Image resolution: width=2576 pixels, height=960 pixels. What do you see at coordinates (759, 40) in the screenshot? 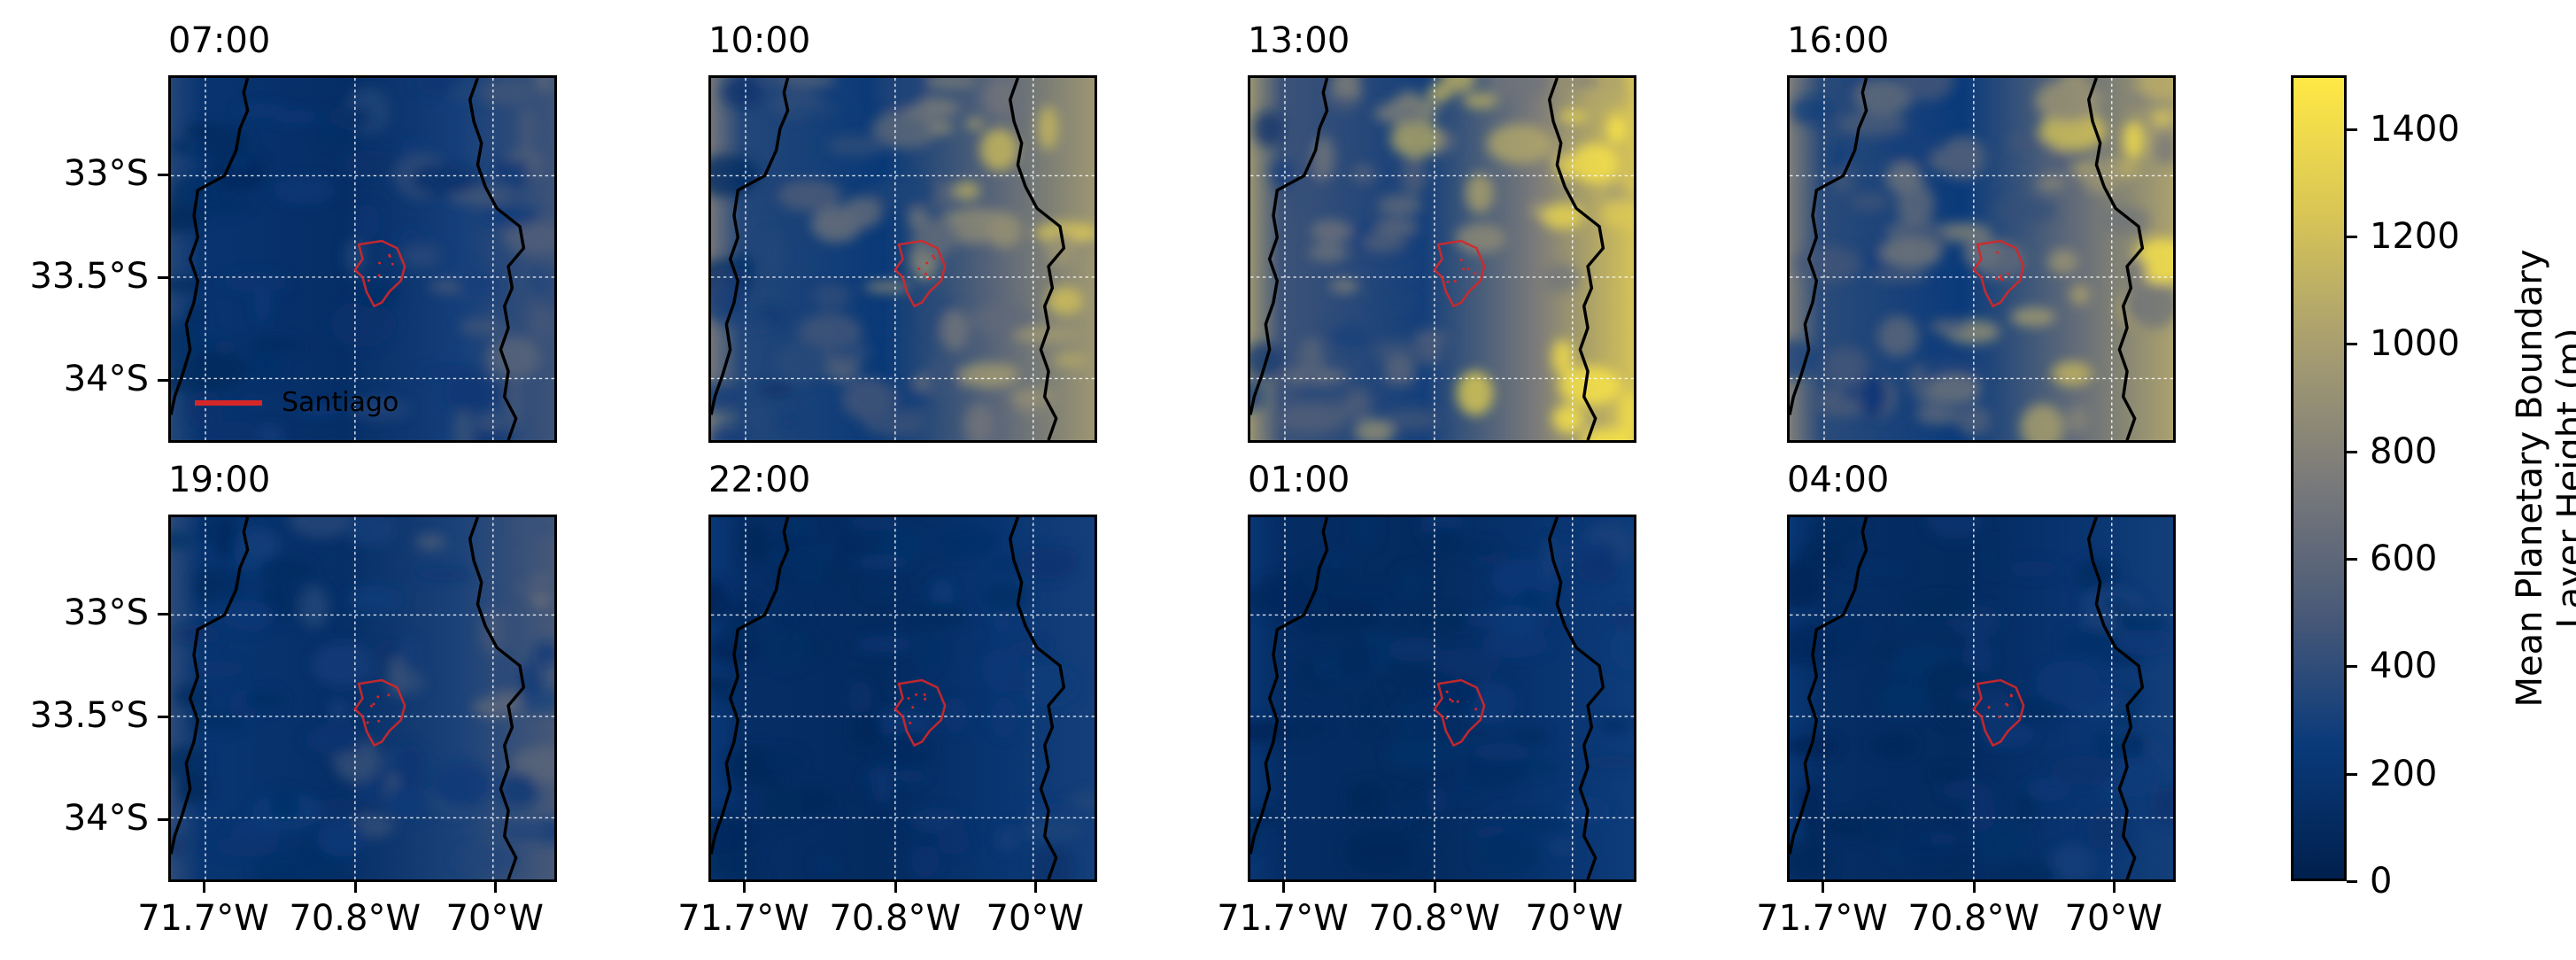
I see `panel-title: 10:00` at bounding box center [759, 40].